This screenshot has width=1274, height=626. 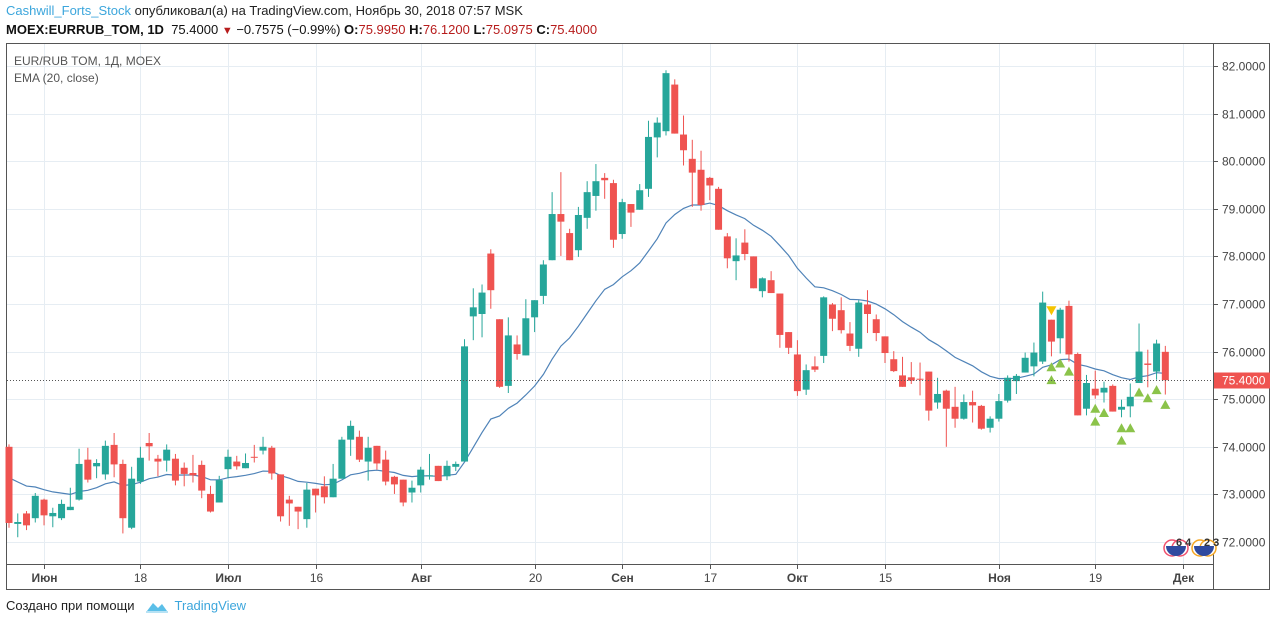 What do you see at coordinates (613, 574) in the screenshot?
I see `time-axis: Июн 18 Июл 16 Авг 20 Сен 17 Окт 15 Ноя 19 Дек` at bounding box center [613, 574].